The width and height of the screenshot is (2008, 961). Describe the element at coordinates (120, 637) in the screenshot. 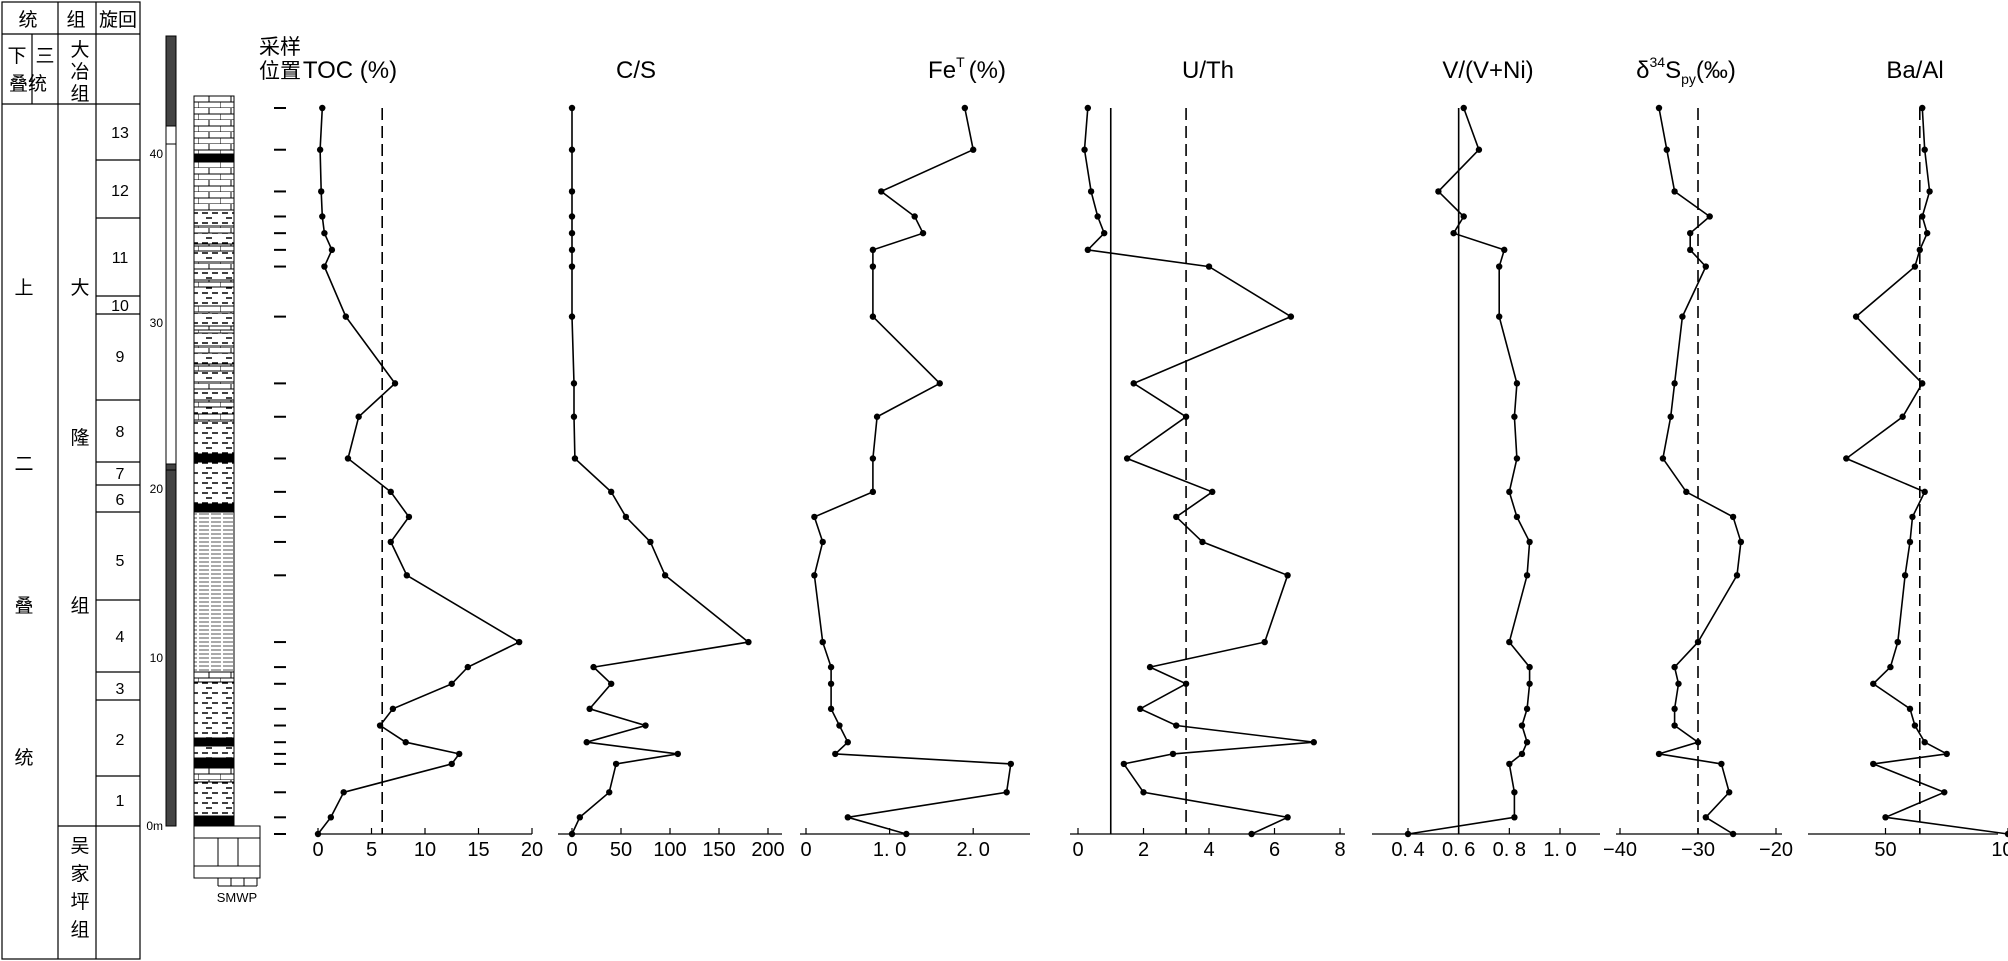

I see `cycle-4: 4` at that location.